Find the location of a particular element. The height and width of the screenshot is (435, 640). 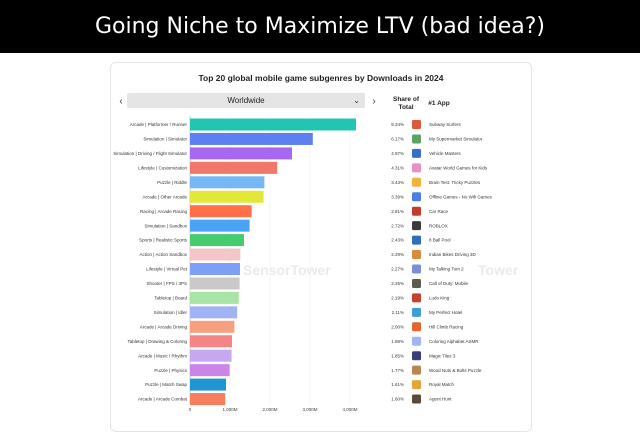

app-name: My Perfect Hotel is located at coordinates (445, 312).